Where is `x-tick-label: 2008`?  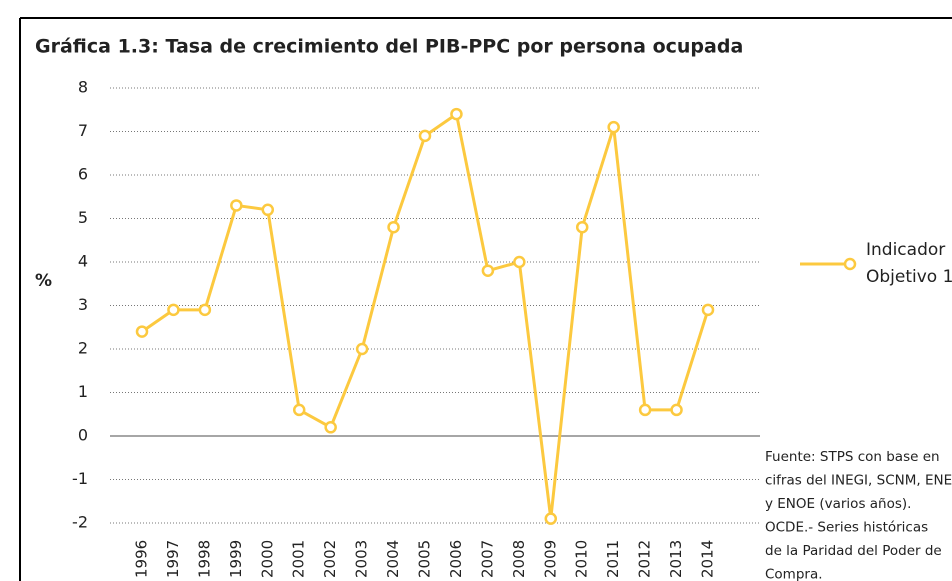 x-tick-label: 2008 is located at coordinates (519, 559).